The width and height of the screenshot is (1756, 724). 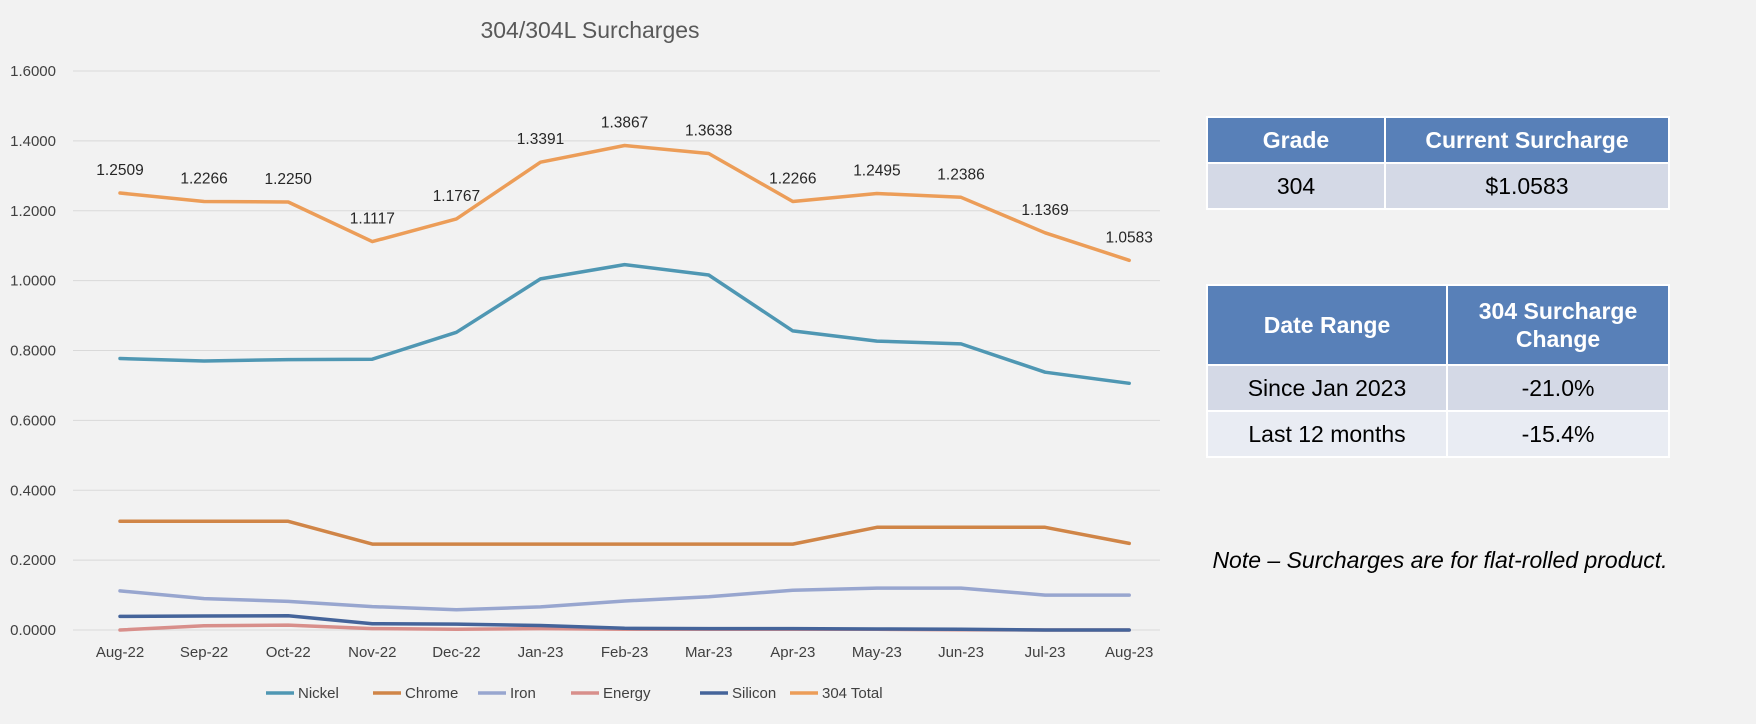 I want to click on series-line-nickel, so click(x=624, y=324).